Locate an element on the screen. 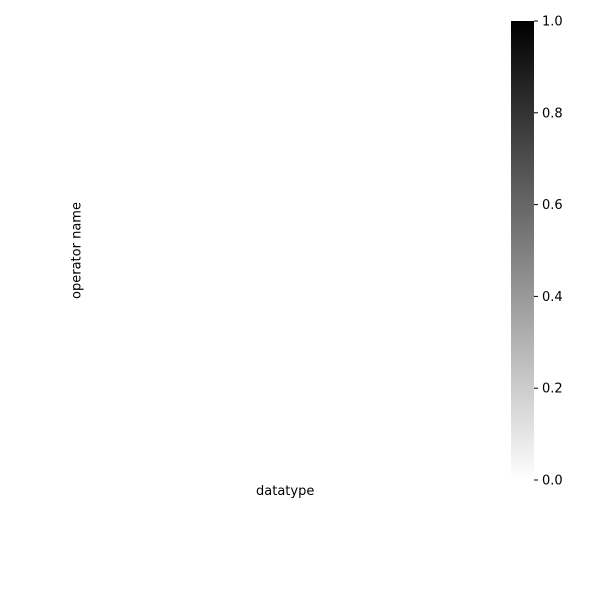 This screenshot has width=600, height=600. colorbar-tick-label: 0.8 is located at coordinates (552, 113).